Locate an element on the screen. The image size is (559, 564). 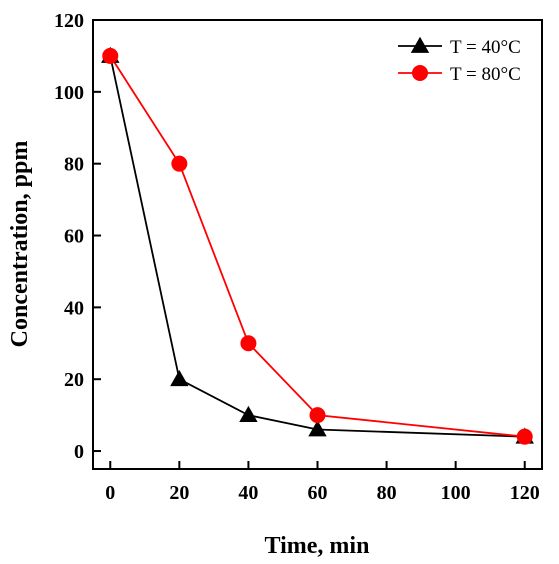
x-tick-label-5: 100 is located at coordinates (456, 493).